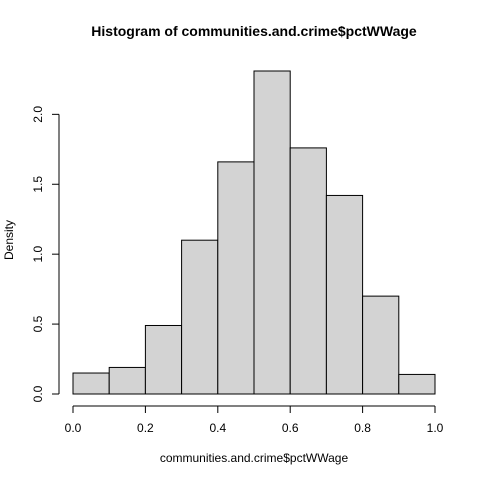  What do you see at coordinates (290, 428) in the screenshot?
I see `x-tick-label: 0.6` at bounding box center [290, 428].